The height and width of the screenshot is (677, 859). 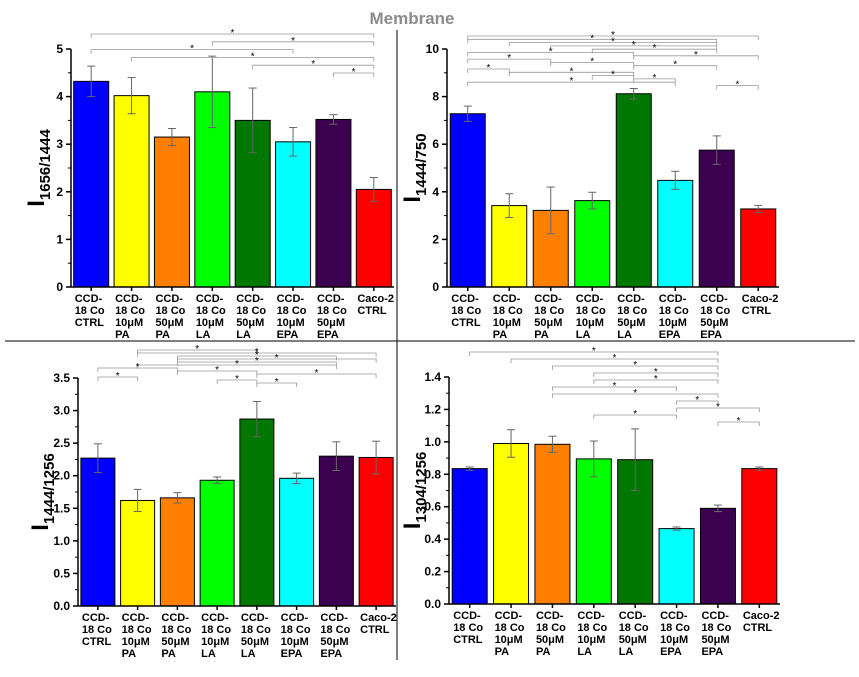 What do you see at coordinates (761, 622) in the screenshot?
I see `x-category-label: Caco-2 CTRL` at bounding box center [761, 622].